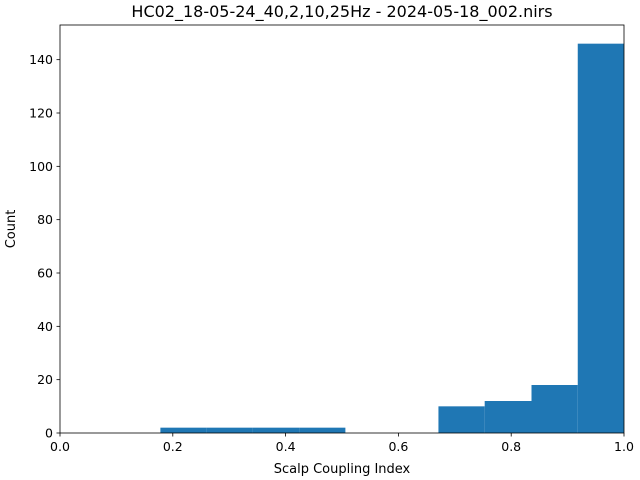 The image size is (640, 480). I want to click on y-tick-label: 140, so click(41, 59).